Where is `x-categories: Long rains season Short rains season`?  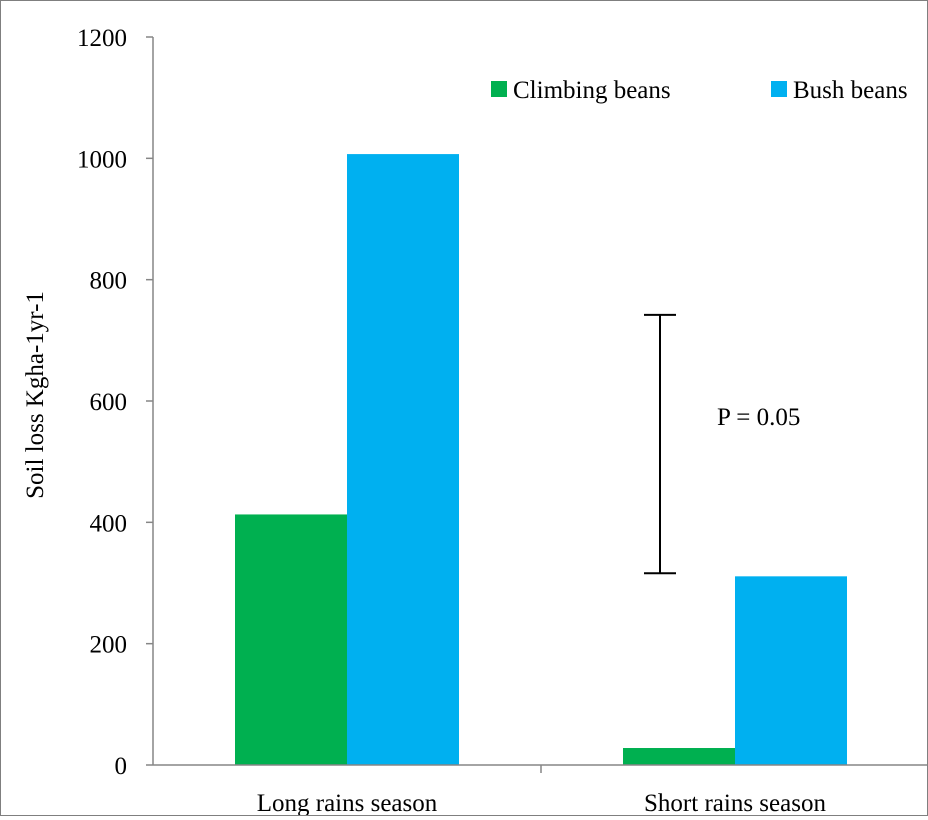 x-categories: Long rains season Short rains season is located at coordinates (541, 791).